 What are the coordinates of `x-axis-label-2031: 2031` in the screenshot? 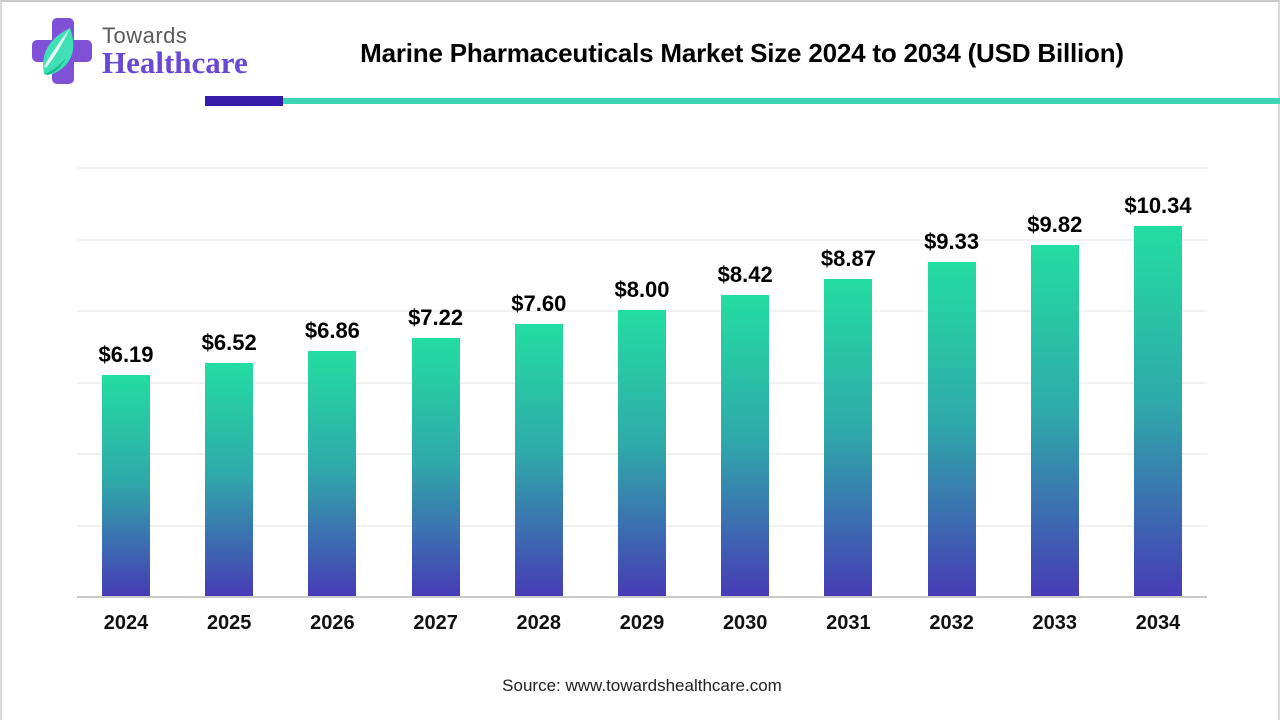 It's located at (848, 623).